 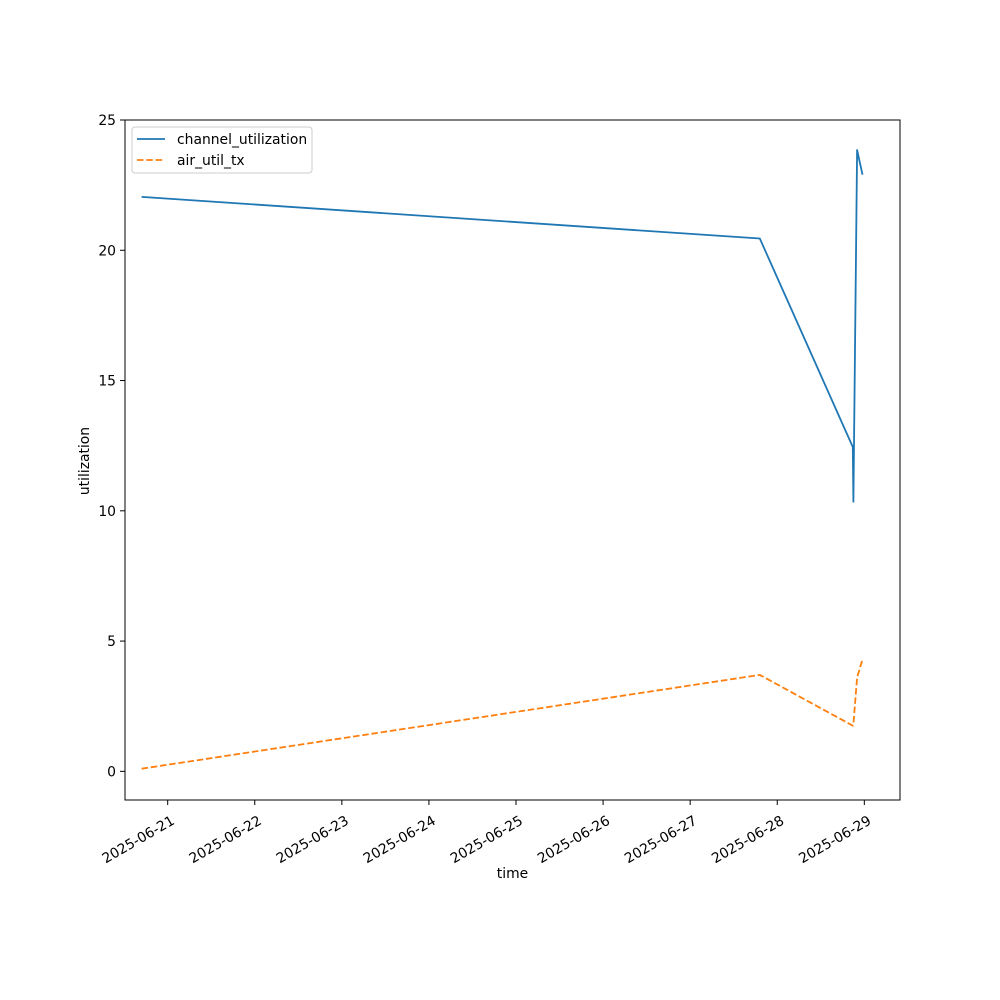 I want to click on y-axis: 0 5 10 15 20 25, so click(x=111, y=446).